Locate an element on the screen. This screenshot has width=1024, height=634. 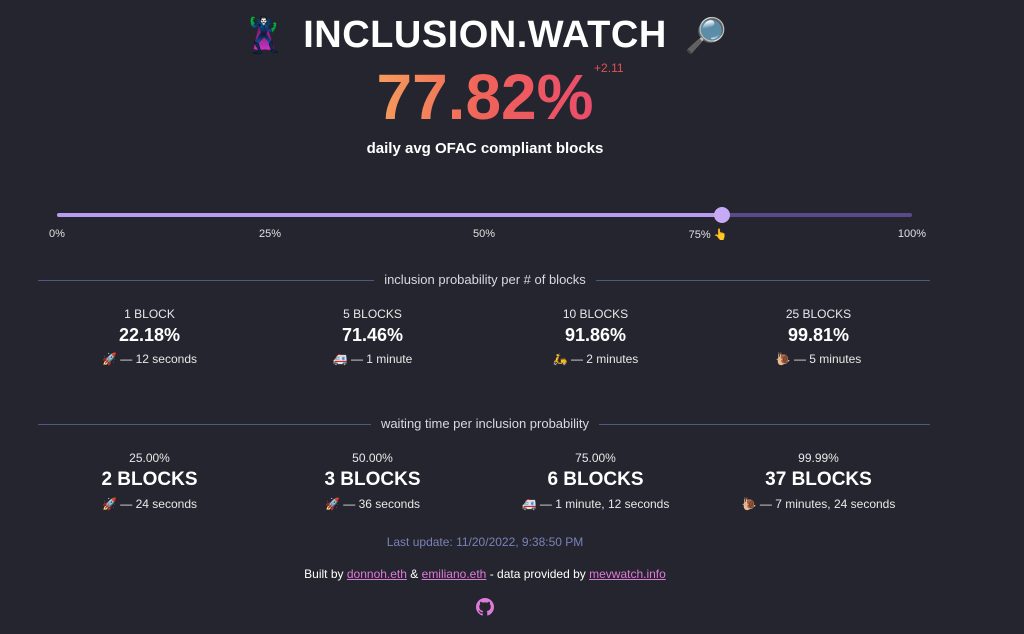
block-stat-25: 25 BLOCKS 99.81% 🐌 — 5 minutes is located at coordinates (818, 336).